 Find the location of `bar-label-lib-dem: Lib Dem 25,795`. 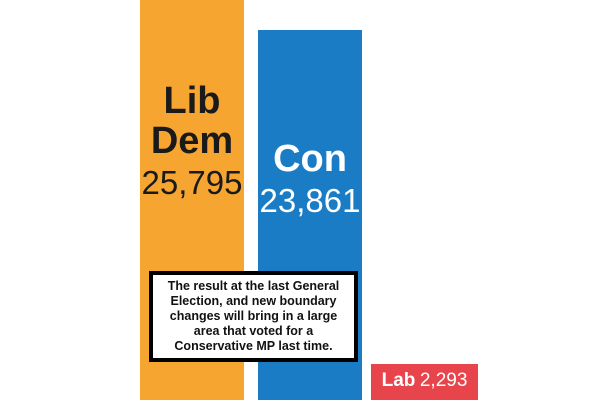

bar-label-lib-dem: Lib Dem 25,795 is located at coordinates (192, 140).